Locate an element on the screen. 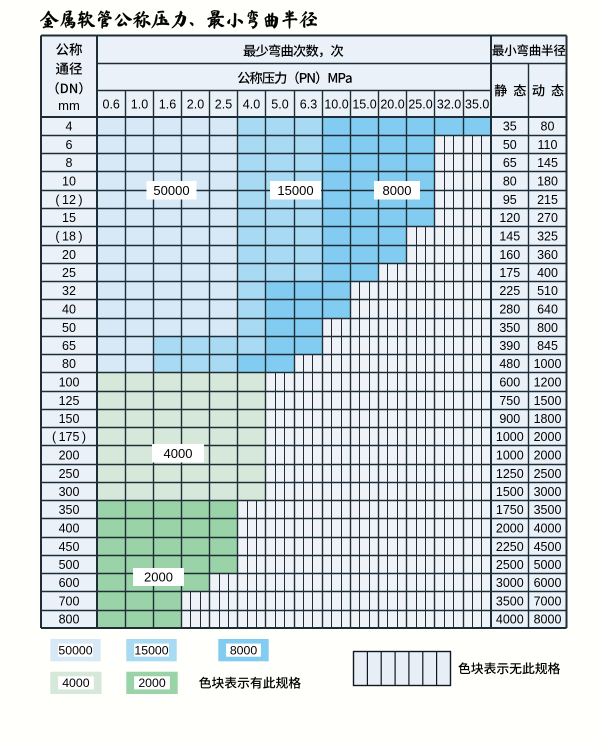 The width and height of the screenshot is (600, 748). svg-text: 700 is located at coordinates (69, 602).